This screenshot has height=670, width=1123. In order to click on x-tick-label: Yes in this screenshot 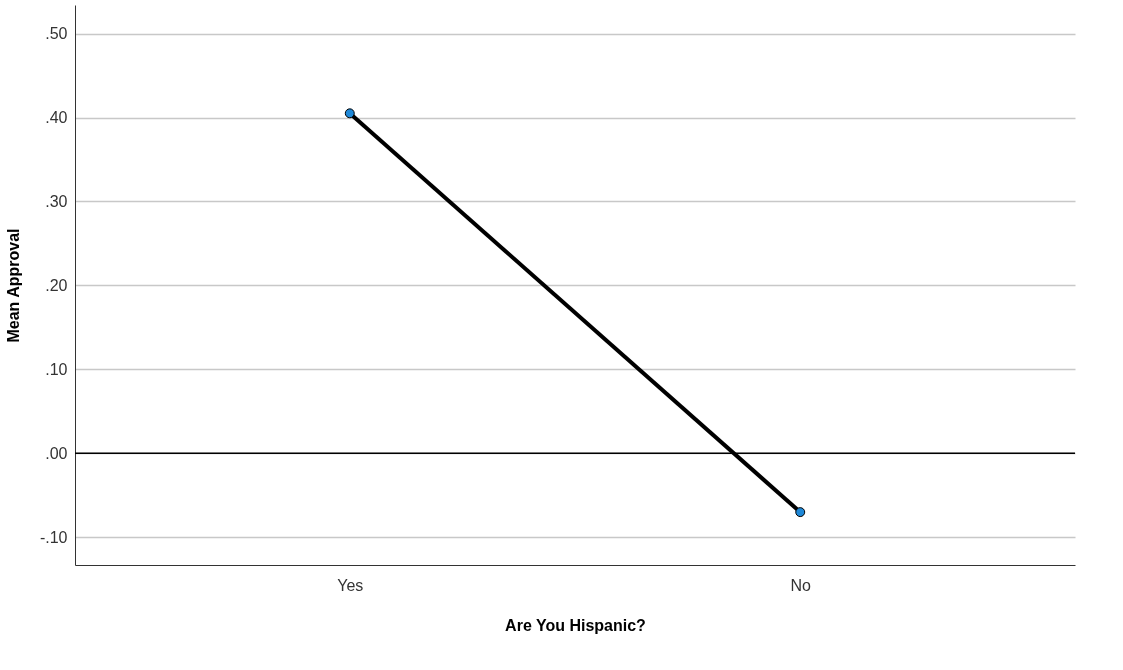, I will do `click(350, 585)`.